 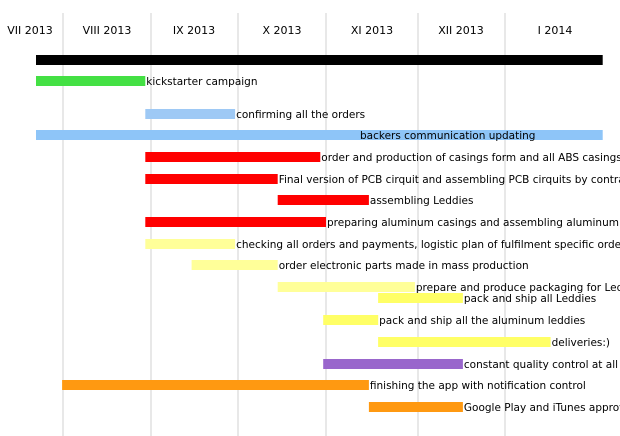 I want to click on task-label: backers communication updating, so click(x=447, y=136).